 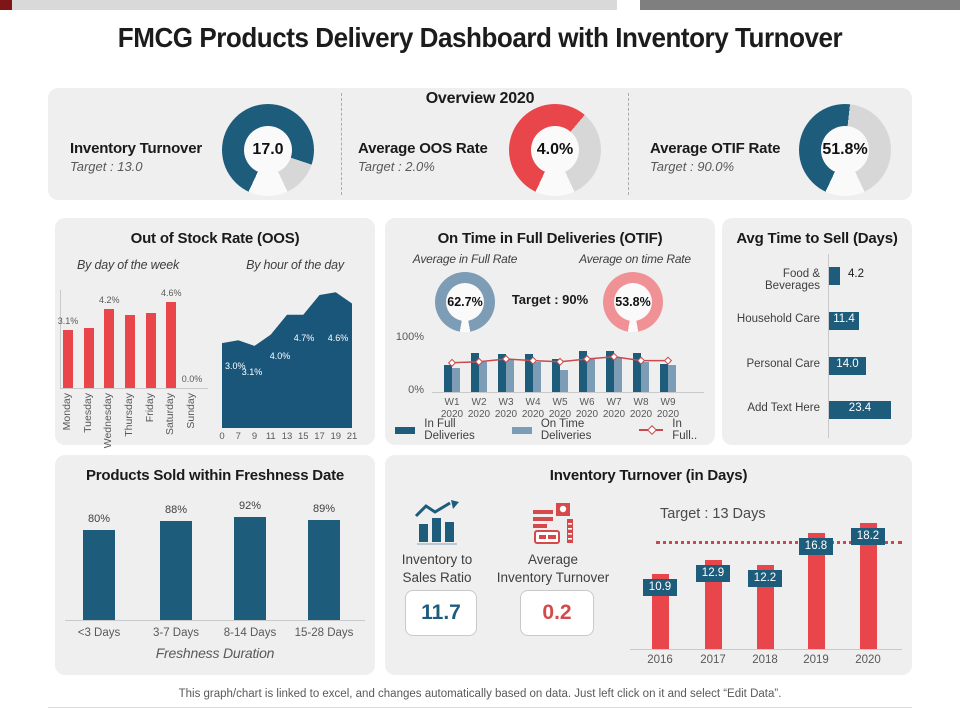 What do you see at coordinates (614, 408) in the screenshot?
I see `x-tick-label: W7 2020` at bounding box center [614, 408].